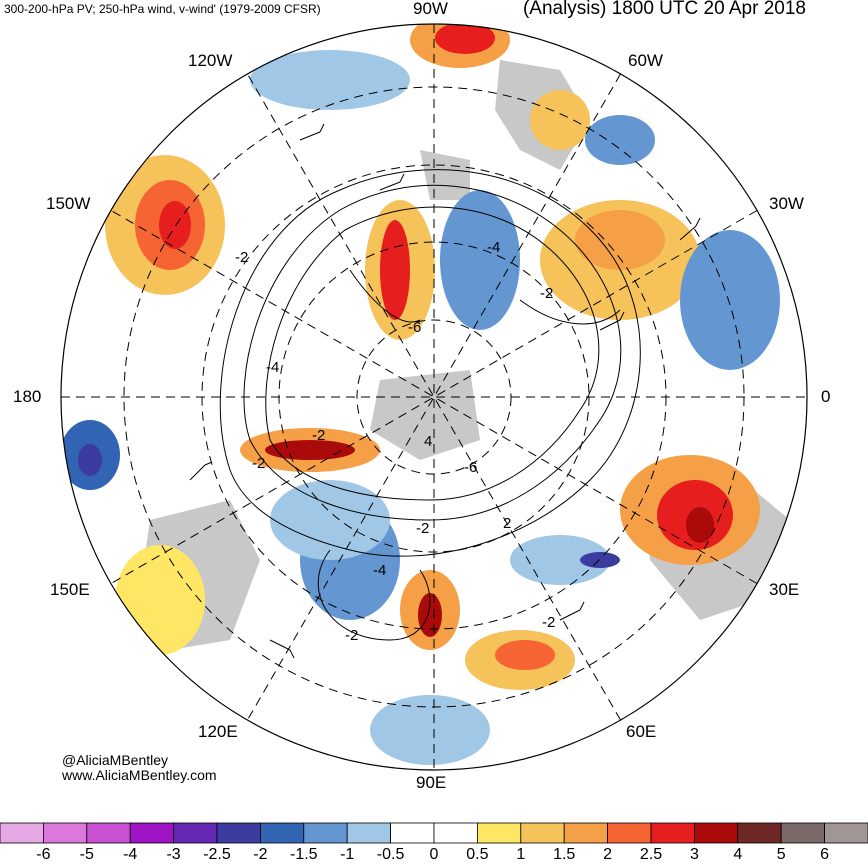  Describe the element at coordinates (431, 782) in the screenshot. I see `lon-label-90e: 90E` at that location.